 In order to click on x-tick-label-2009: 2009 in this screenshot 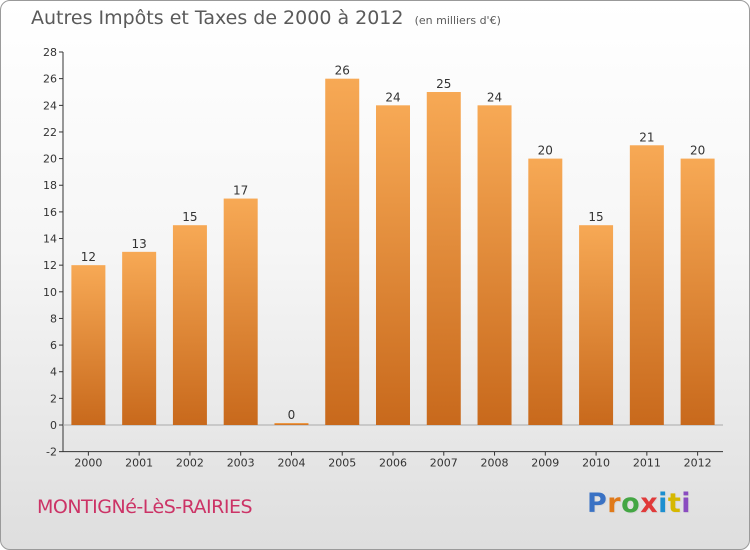, I will do `click(545, 463)`.